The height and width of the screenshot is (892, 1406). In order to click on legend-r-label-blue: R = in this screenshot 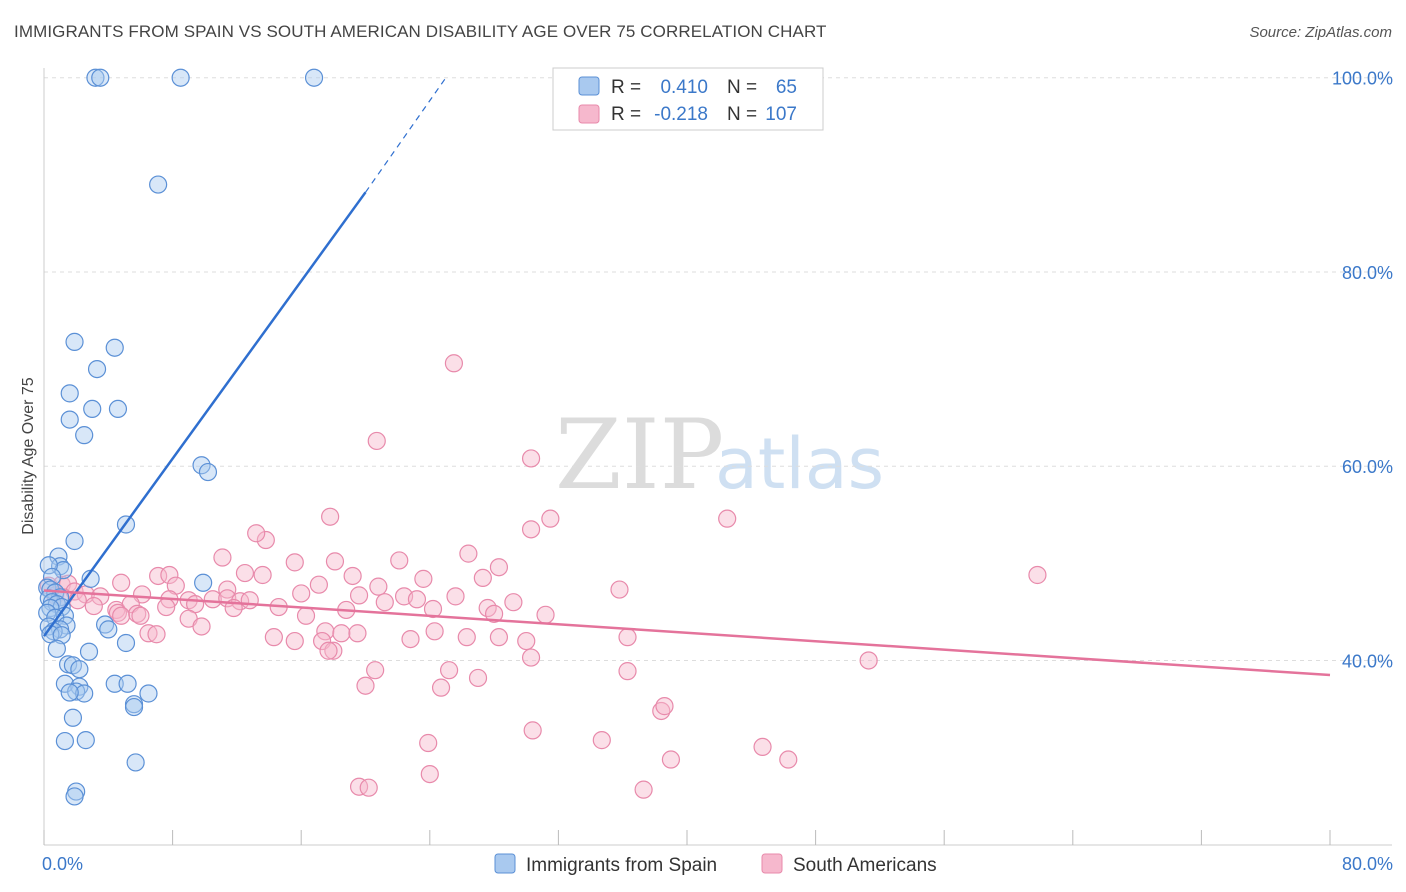, I will do `click(626, 87)`.